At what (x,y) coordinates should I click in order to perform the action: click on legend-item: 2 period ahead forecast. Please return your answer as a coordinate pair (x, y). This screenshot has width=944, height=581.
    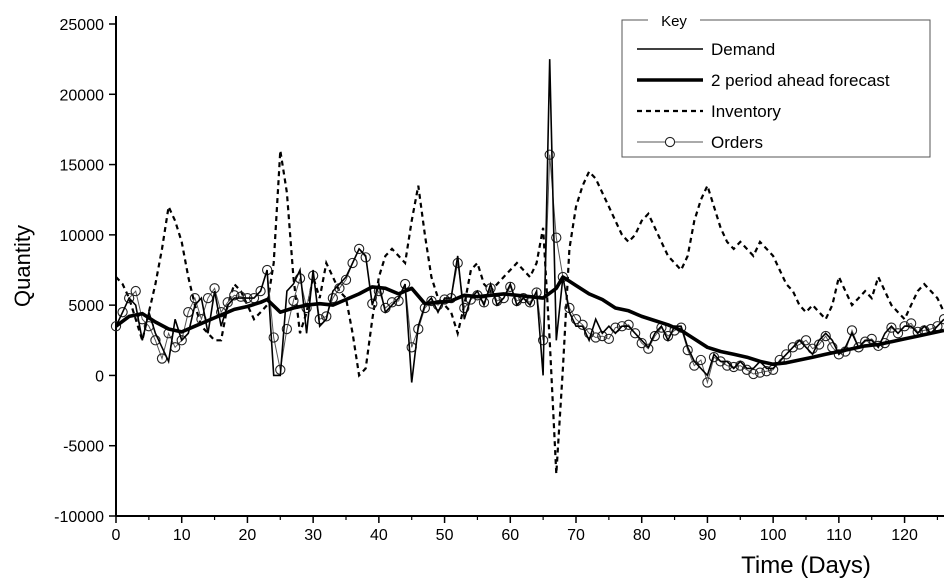
    Looking at the image, I should click on (763, 80).